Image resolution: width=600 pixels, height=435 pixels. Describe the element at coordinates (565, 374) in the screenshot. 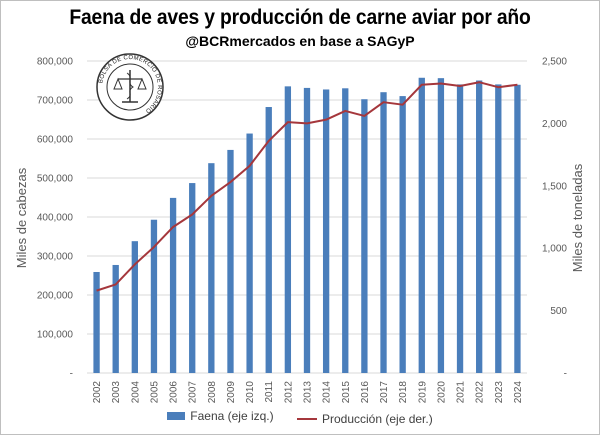

I see `right-axis-tick-label: -` at that location.